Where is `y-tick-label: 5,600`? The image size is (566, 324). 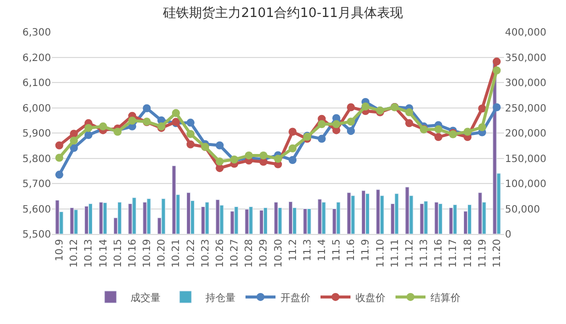 y-tick-label: 5,600 is located at coordinates (36, 210).